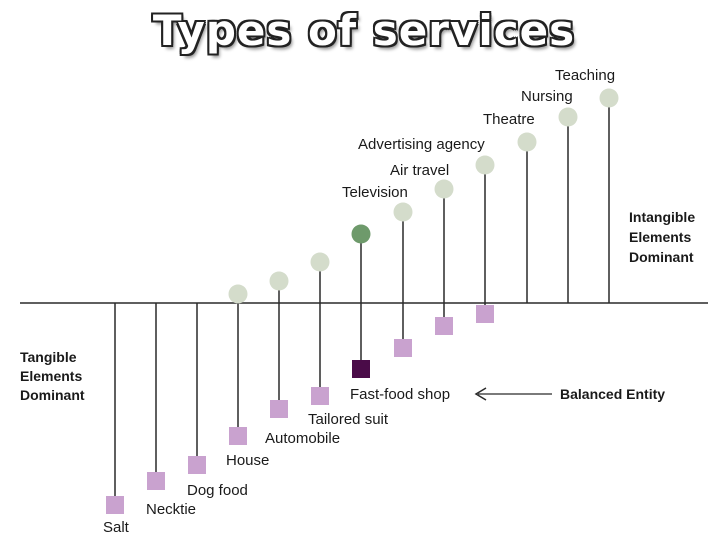 Image resolution: width=728 pixels, height=546 pixels. I want to click on circle-teaching, so click(609, 98).